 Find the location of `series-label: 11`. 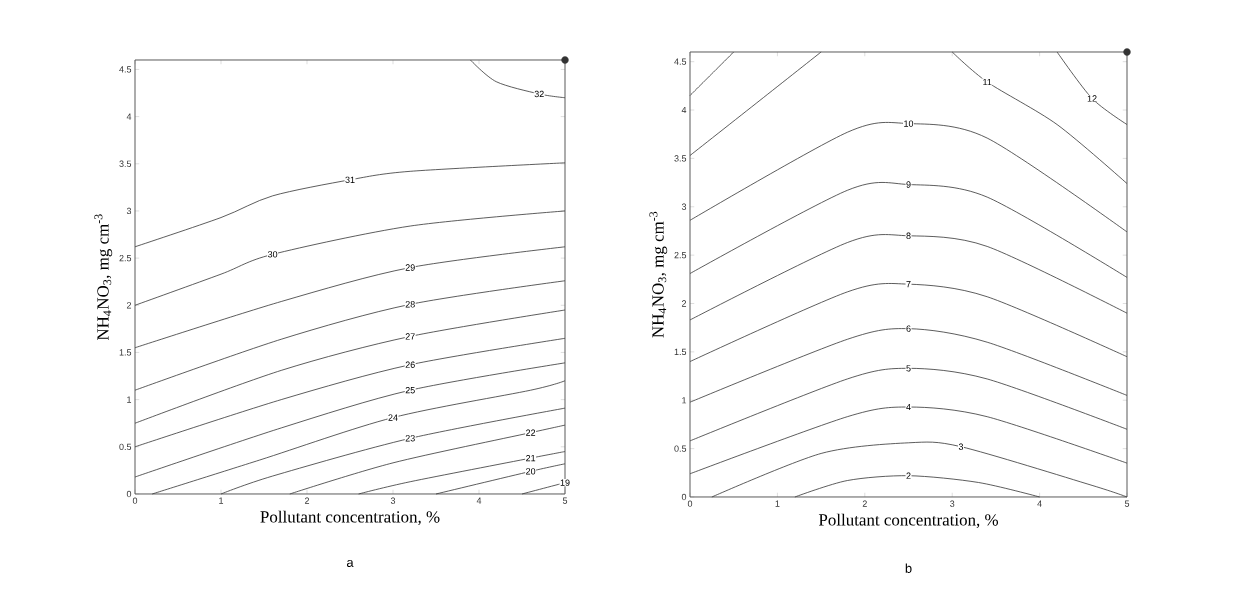

series-label: 11 is located at coordinates (987, 82).